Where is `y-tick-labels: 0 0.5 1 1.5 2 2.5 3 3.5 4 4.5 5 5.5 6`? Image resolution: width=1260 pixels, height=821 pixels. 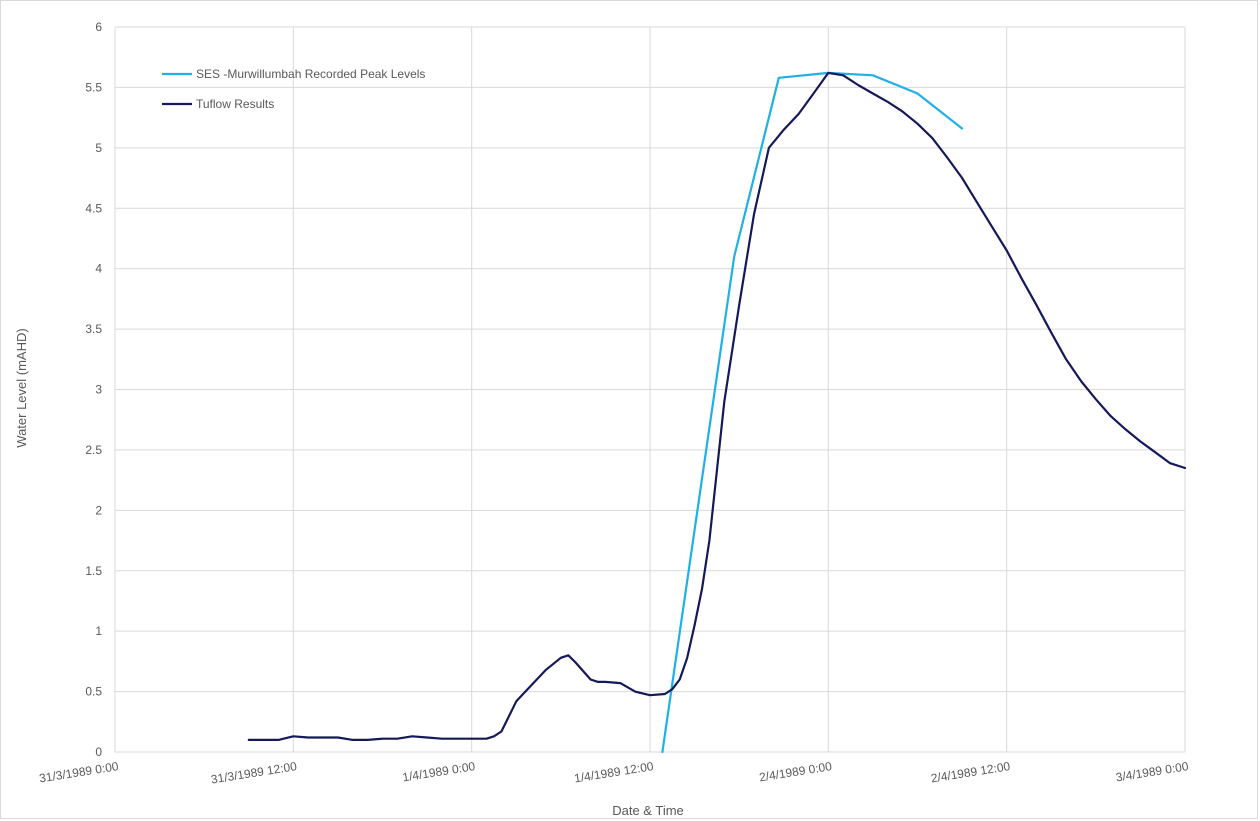 y-tick-labels: 0 0.5 1 1.5 2 2.5 3 3.5 4 4.5 5 5.5 6 is located at coordinates (93, 389).